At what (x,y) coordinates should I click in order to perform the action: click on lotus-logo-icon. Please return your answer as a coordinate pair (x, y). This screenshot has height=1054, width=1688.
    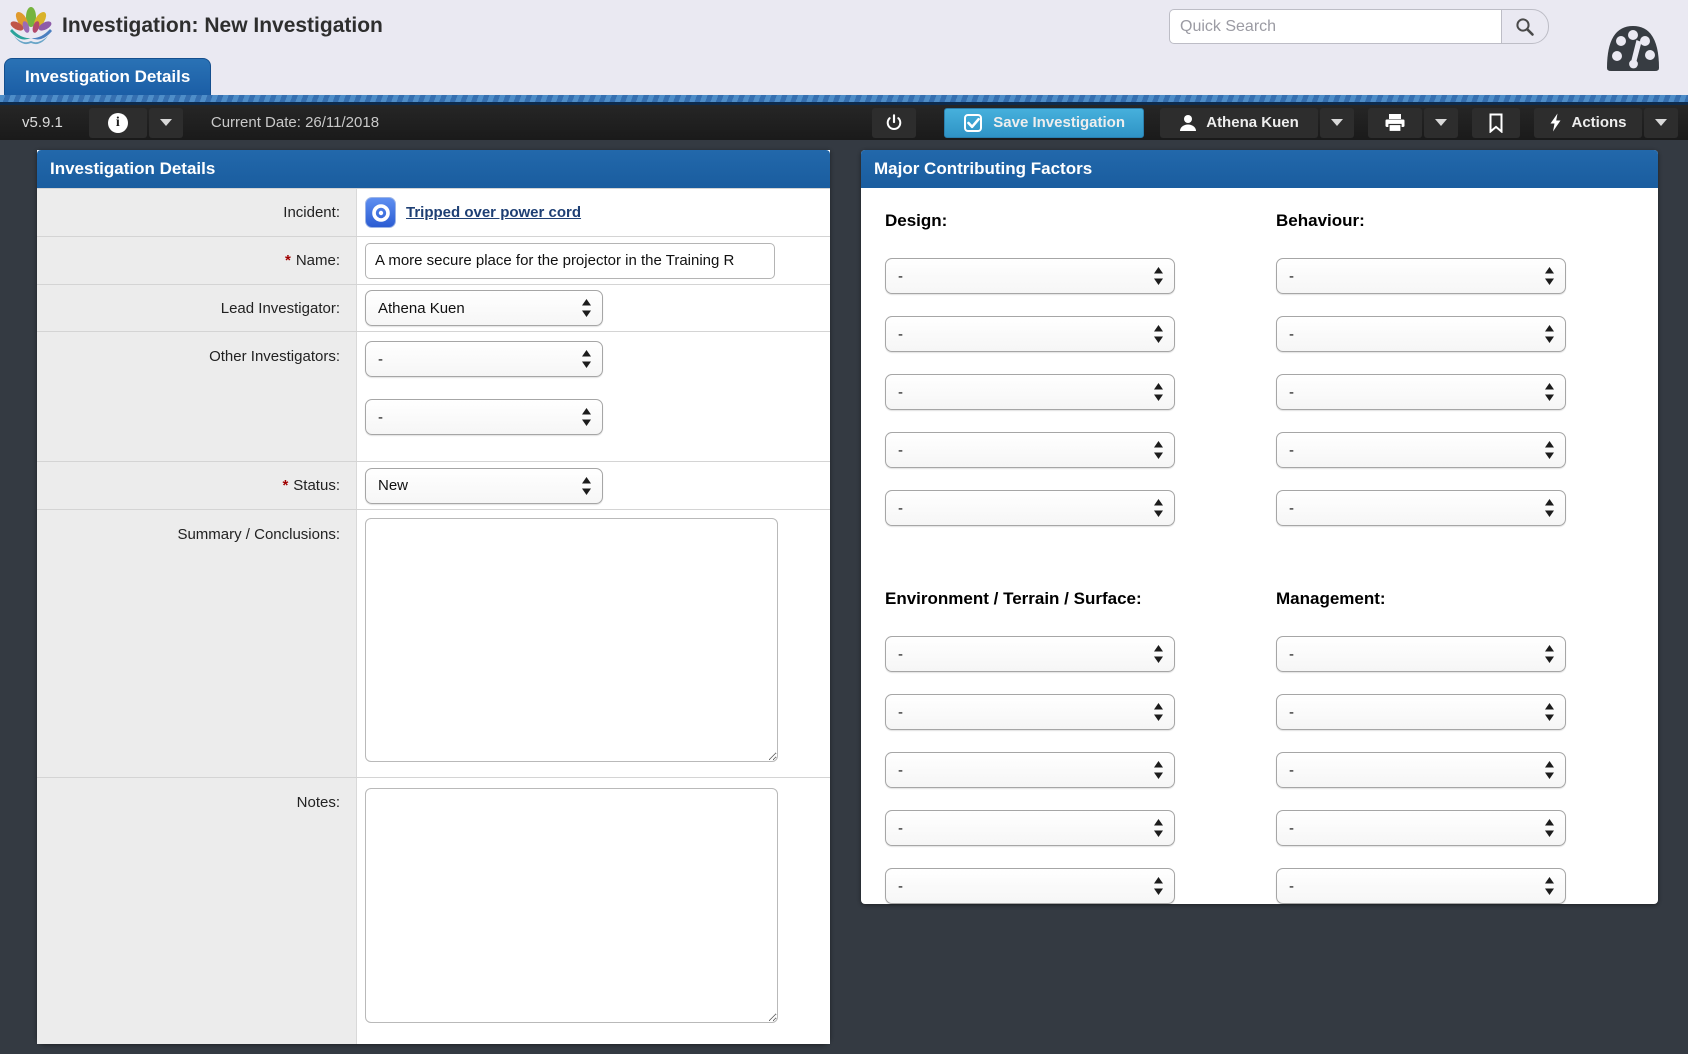
    Looking at the image, I should click on (31, 26).